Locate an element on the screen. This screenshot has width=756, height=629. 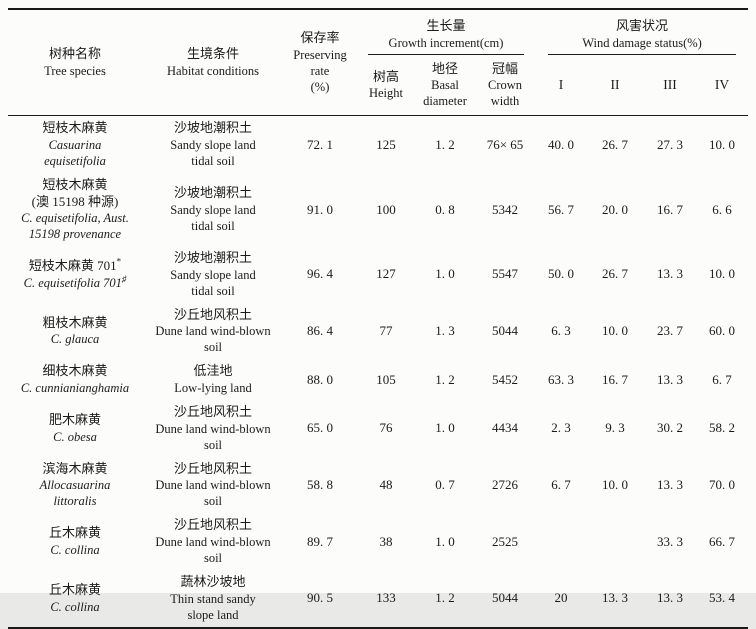
header-class-2: II is located at coordinates (615, 85).